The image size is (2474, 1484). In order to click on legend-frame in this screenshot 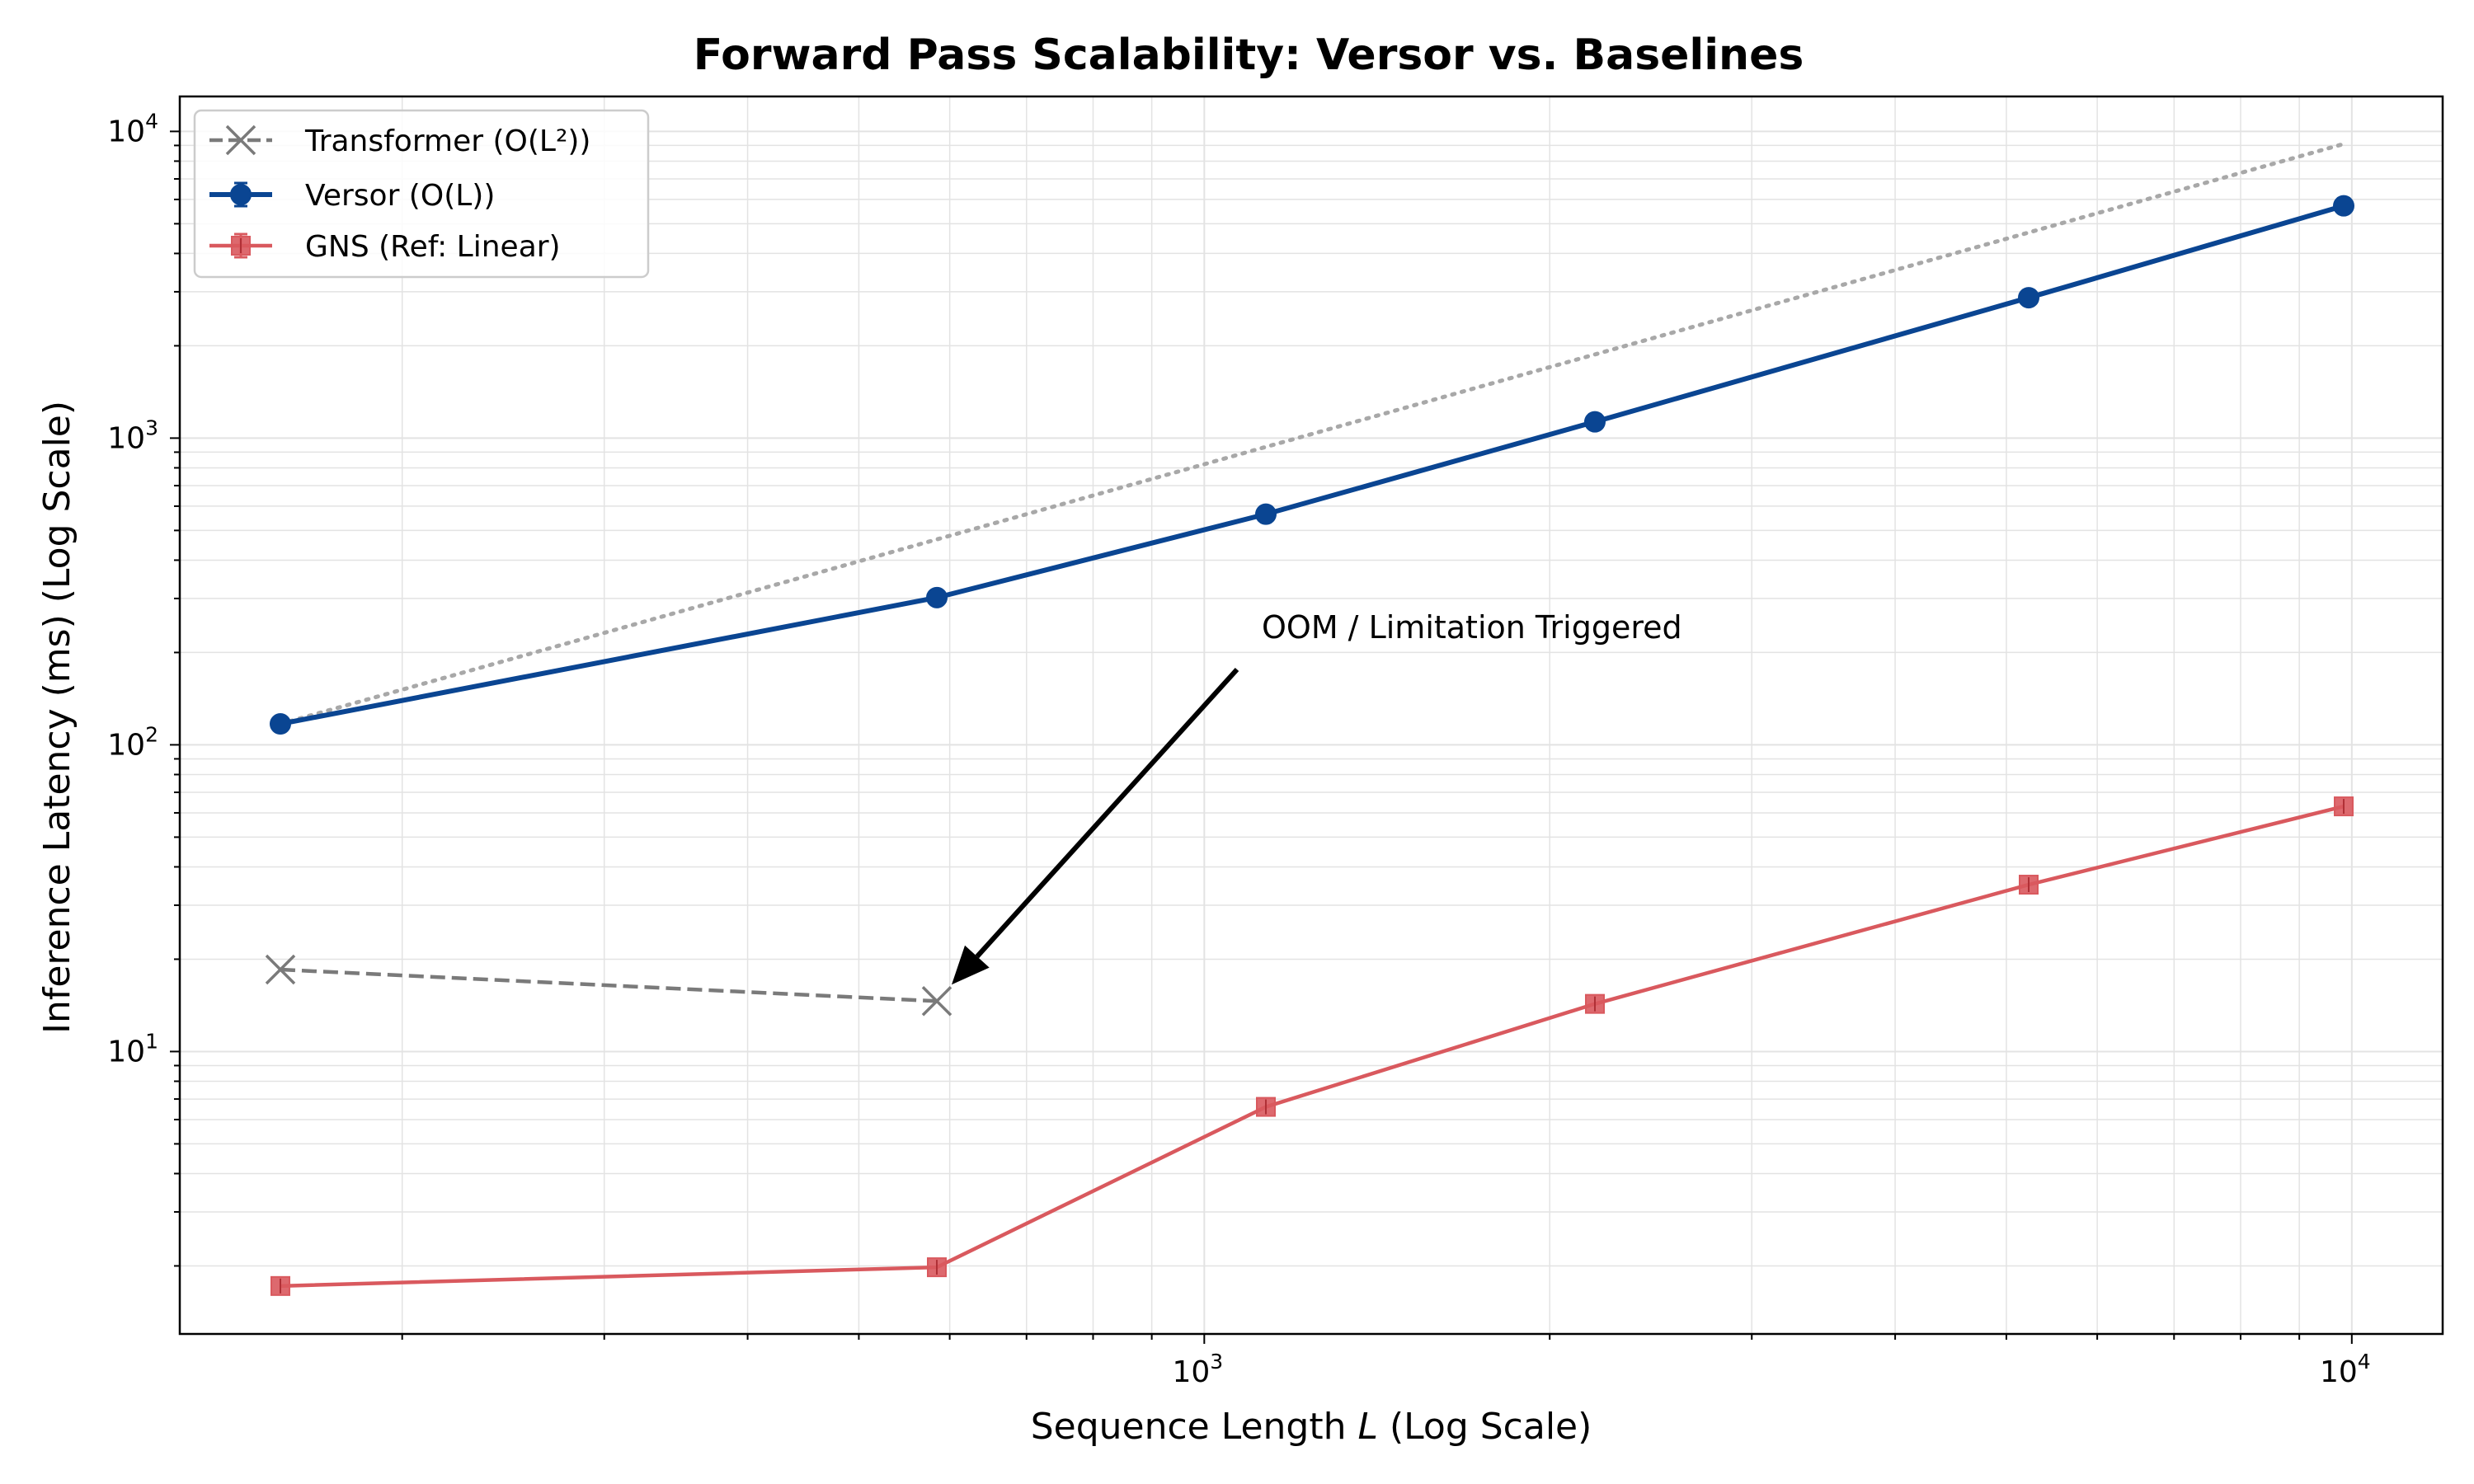, I will do `click(421, 194)`.